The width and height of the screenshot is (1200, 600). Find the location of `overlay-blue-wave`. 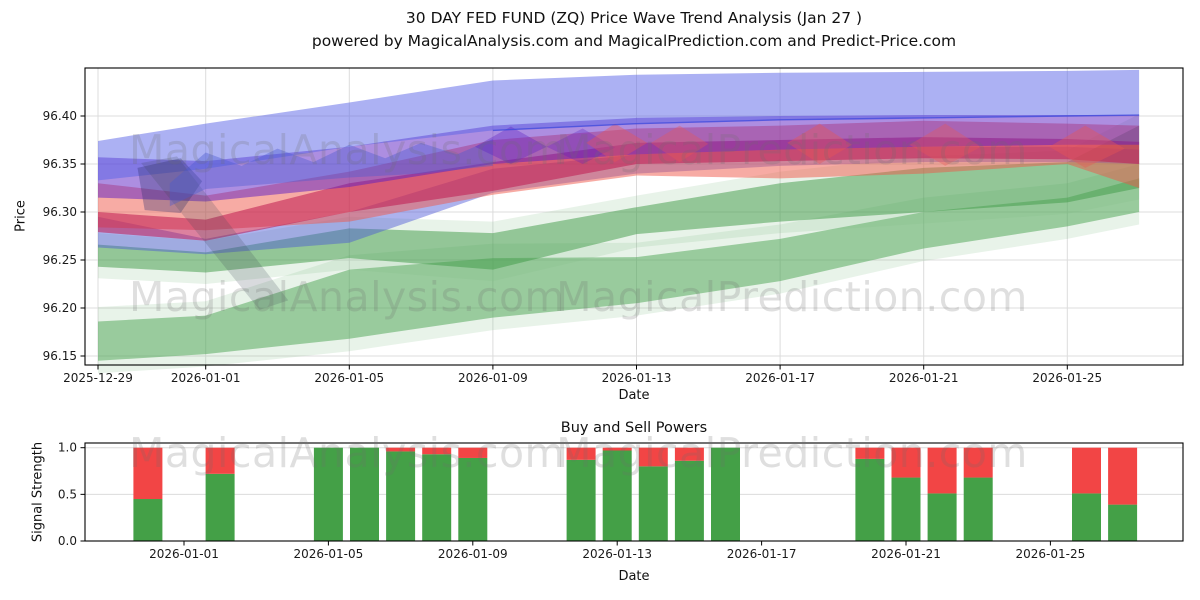

overlay-blue-wave is located at coordinates (331, 173).